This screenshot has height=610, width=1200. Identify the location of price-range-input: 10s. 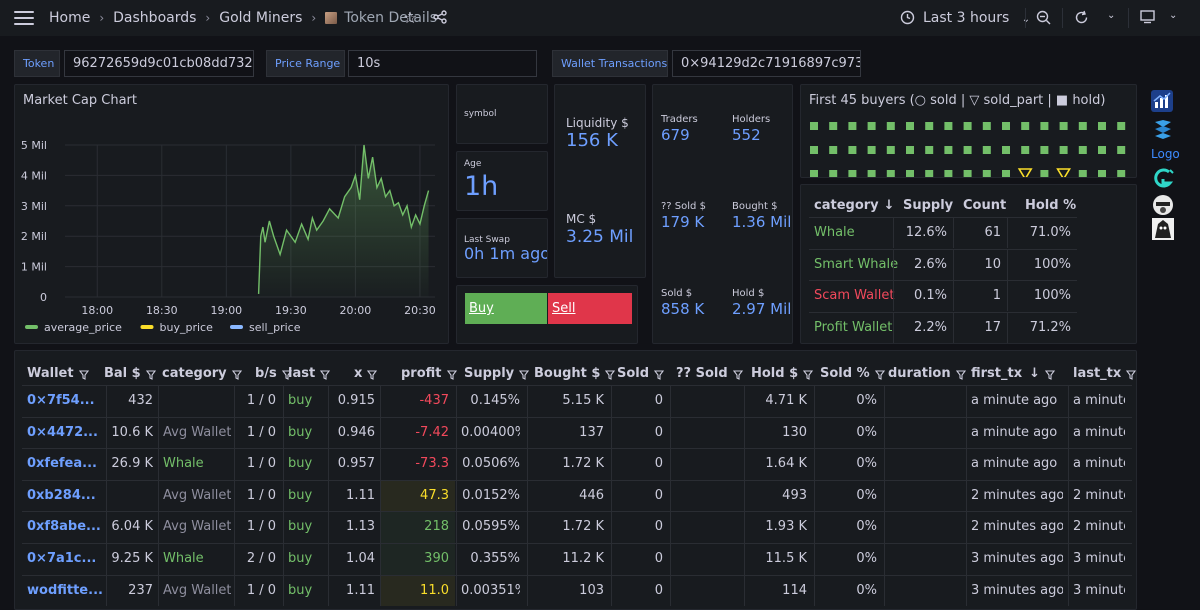
(442, 63).